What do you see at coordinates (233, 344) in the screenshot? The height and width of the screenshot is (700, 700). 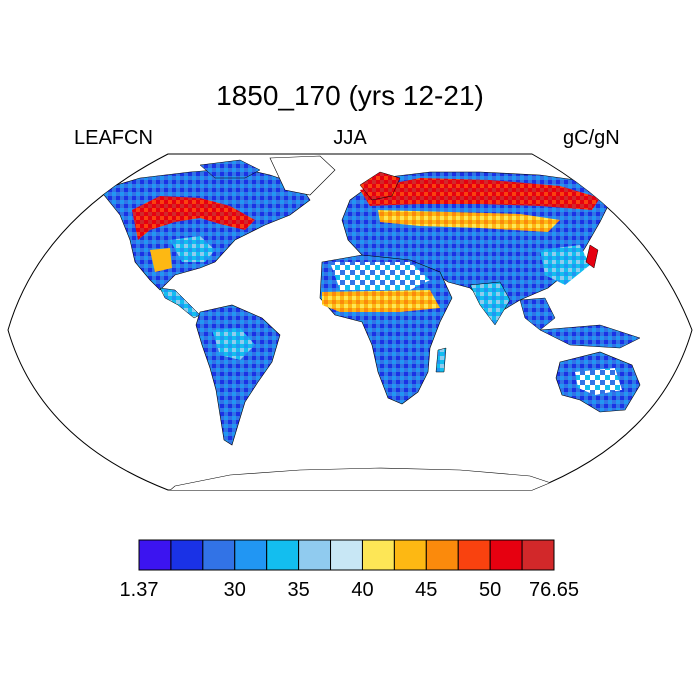 I see `south-america-interior` at bounding box center [233, 344].